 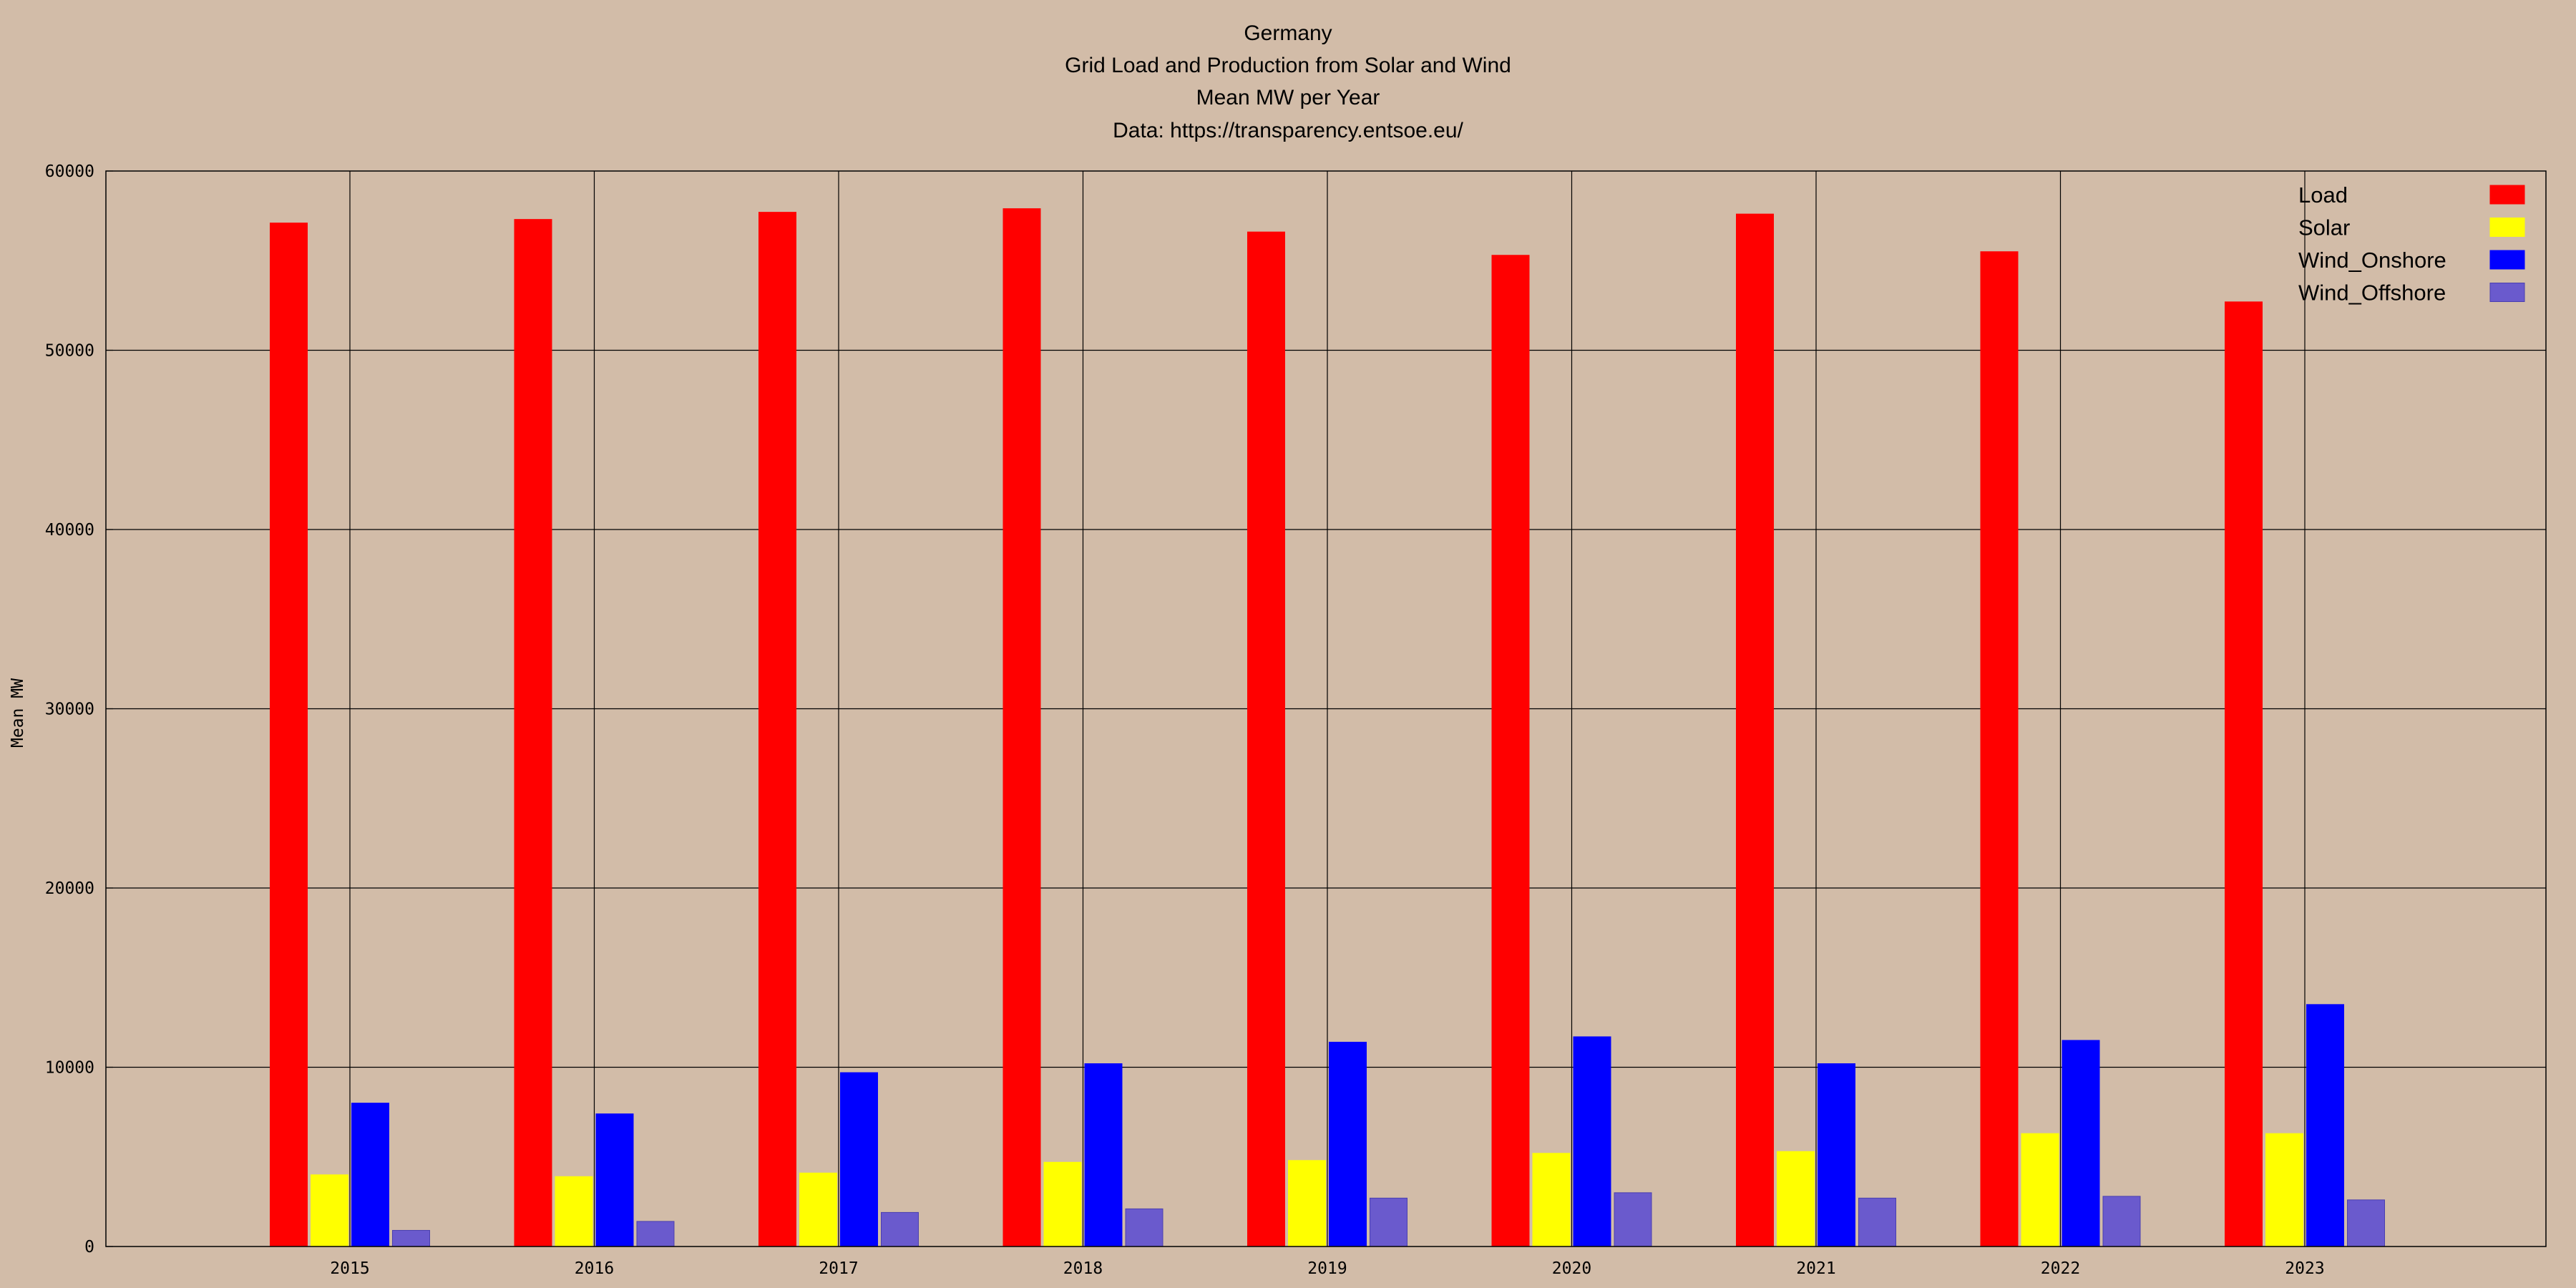 What do you see at coordinates (594, 1268) in the screenshot?
I see `x-tick-label: 2016` at bounding box center [594, 1268].